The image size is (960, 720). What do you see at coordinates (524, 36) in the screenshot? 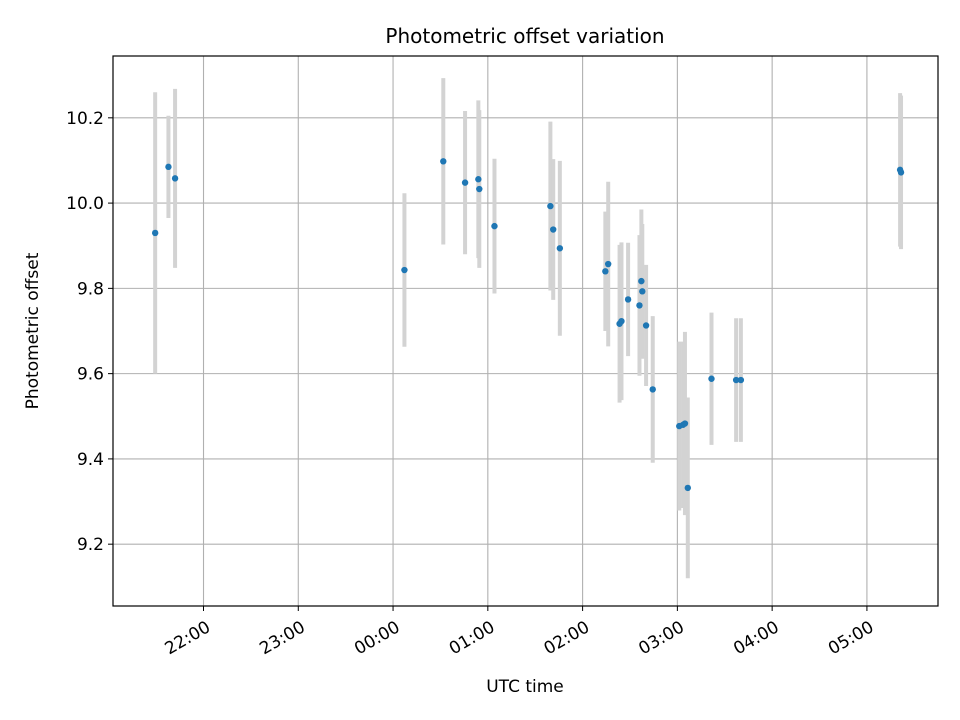
I see `chart-title: Photometric offset variation` at bounding box center [524, 36].